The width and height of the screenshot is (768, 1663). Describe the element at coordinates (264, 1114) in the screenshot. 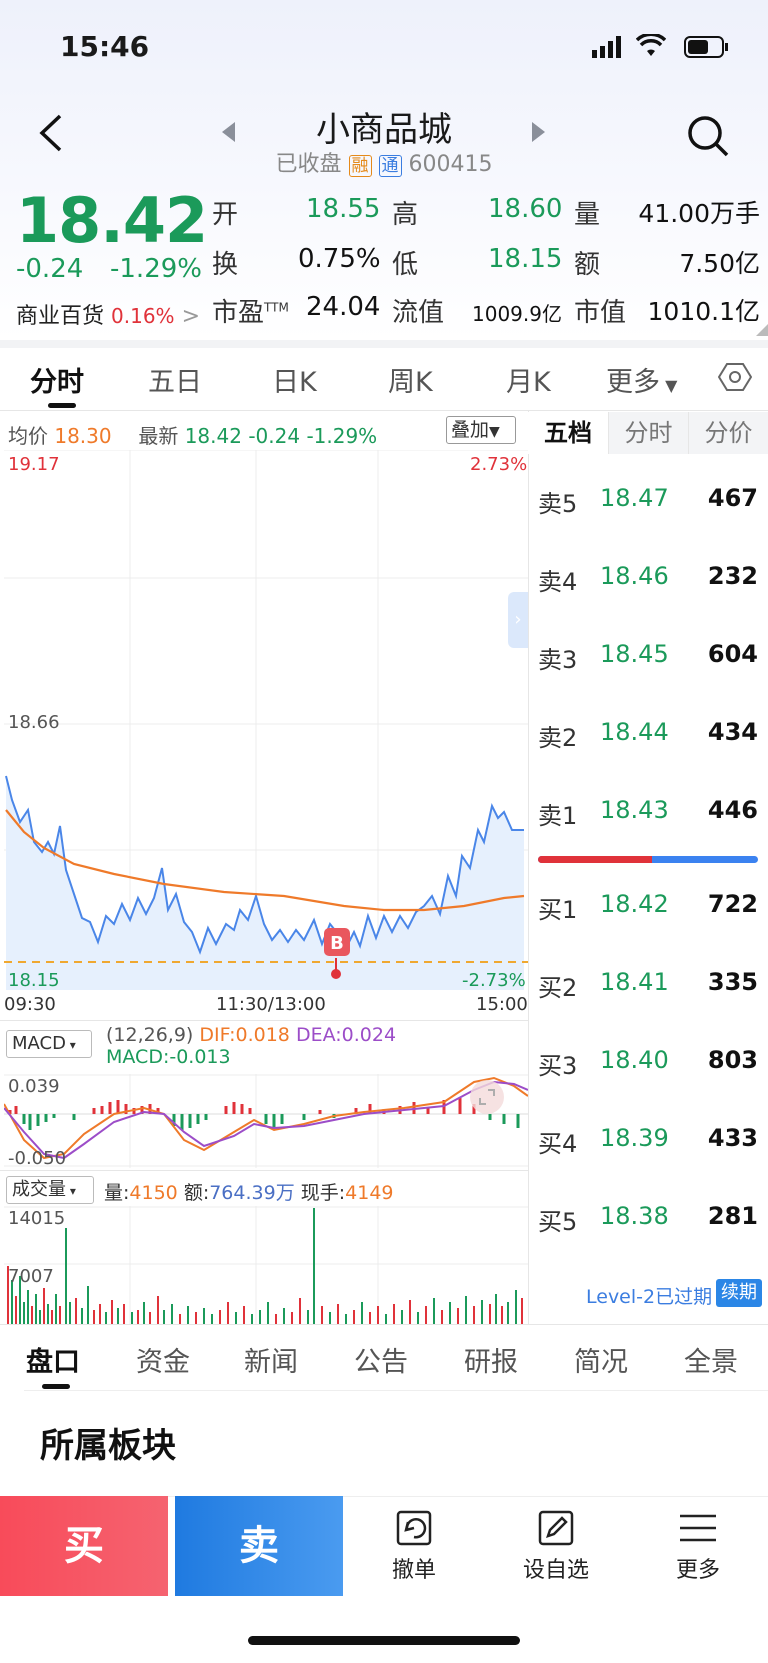

I see `macd-histogram` at that location.